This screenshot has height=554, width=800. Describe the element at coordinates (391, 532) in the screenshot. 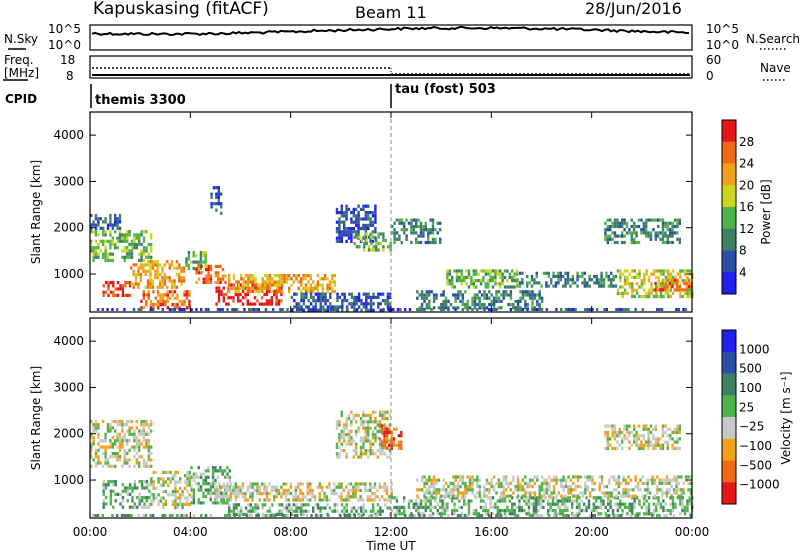

I see `x-tick-label: 12:00` at that location.